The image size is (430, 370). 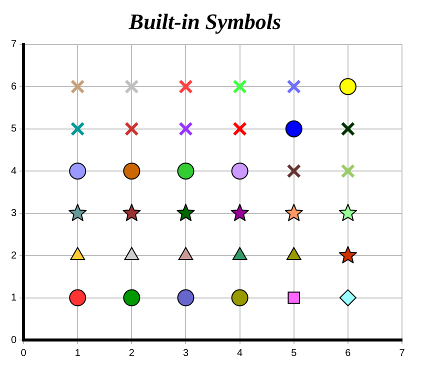 I want to click on y-tick-label: 5, so click(x=14, y=129).